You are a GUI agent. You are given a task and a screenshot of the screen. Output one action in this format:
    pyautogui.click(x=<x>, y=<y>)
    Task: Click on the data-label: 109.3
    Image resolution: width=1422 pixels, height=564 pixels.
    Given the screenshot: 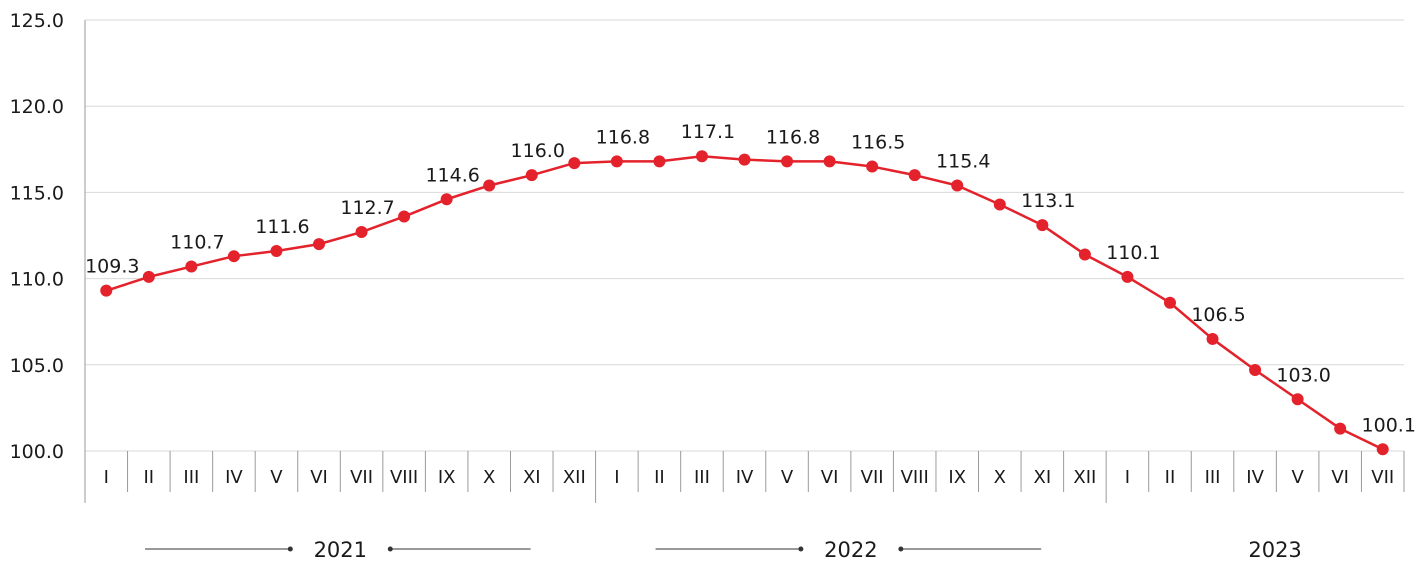 What is the action you would take?
    pyautogui.click(x=112, y=267)
    